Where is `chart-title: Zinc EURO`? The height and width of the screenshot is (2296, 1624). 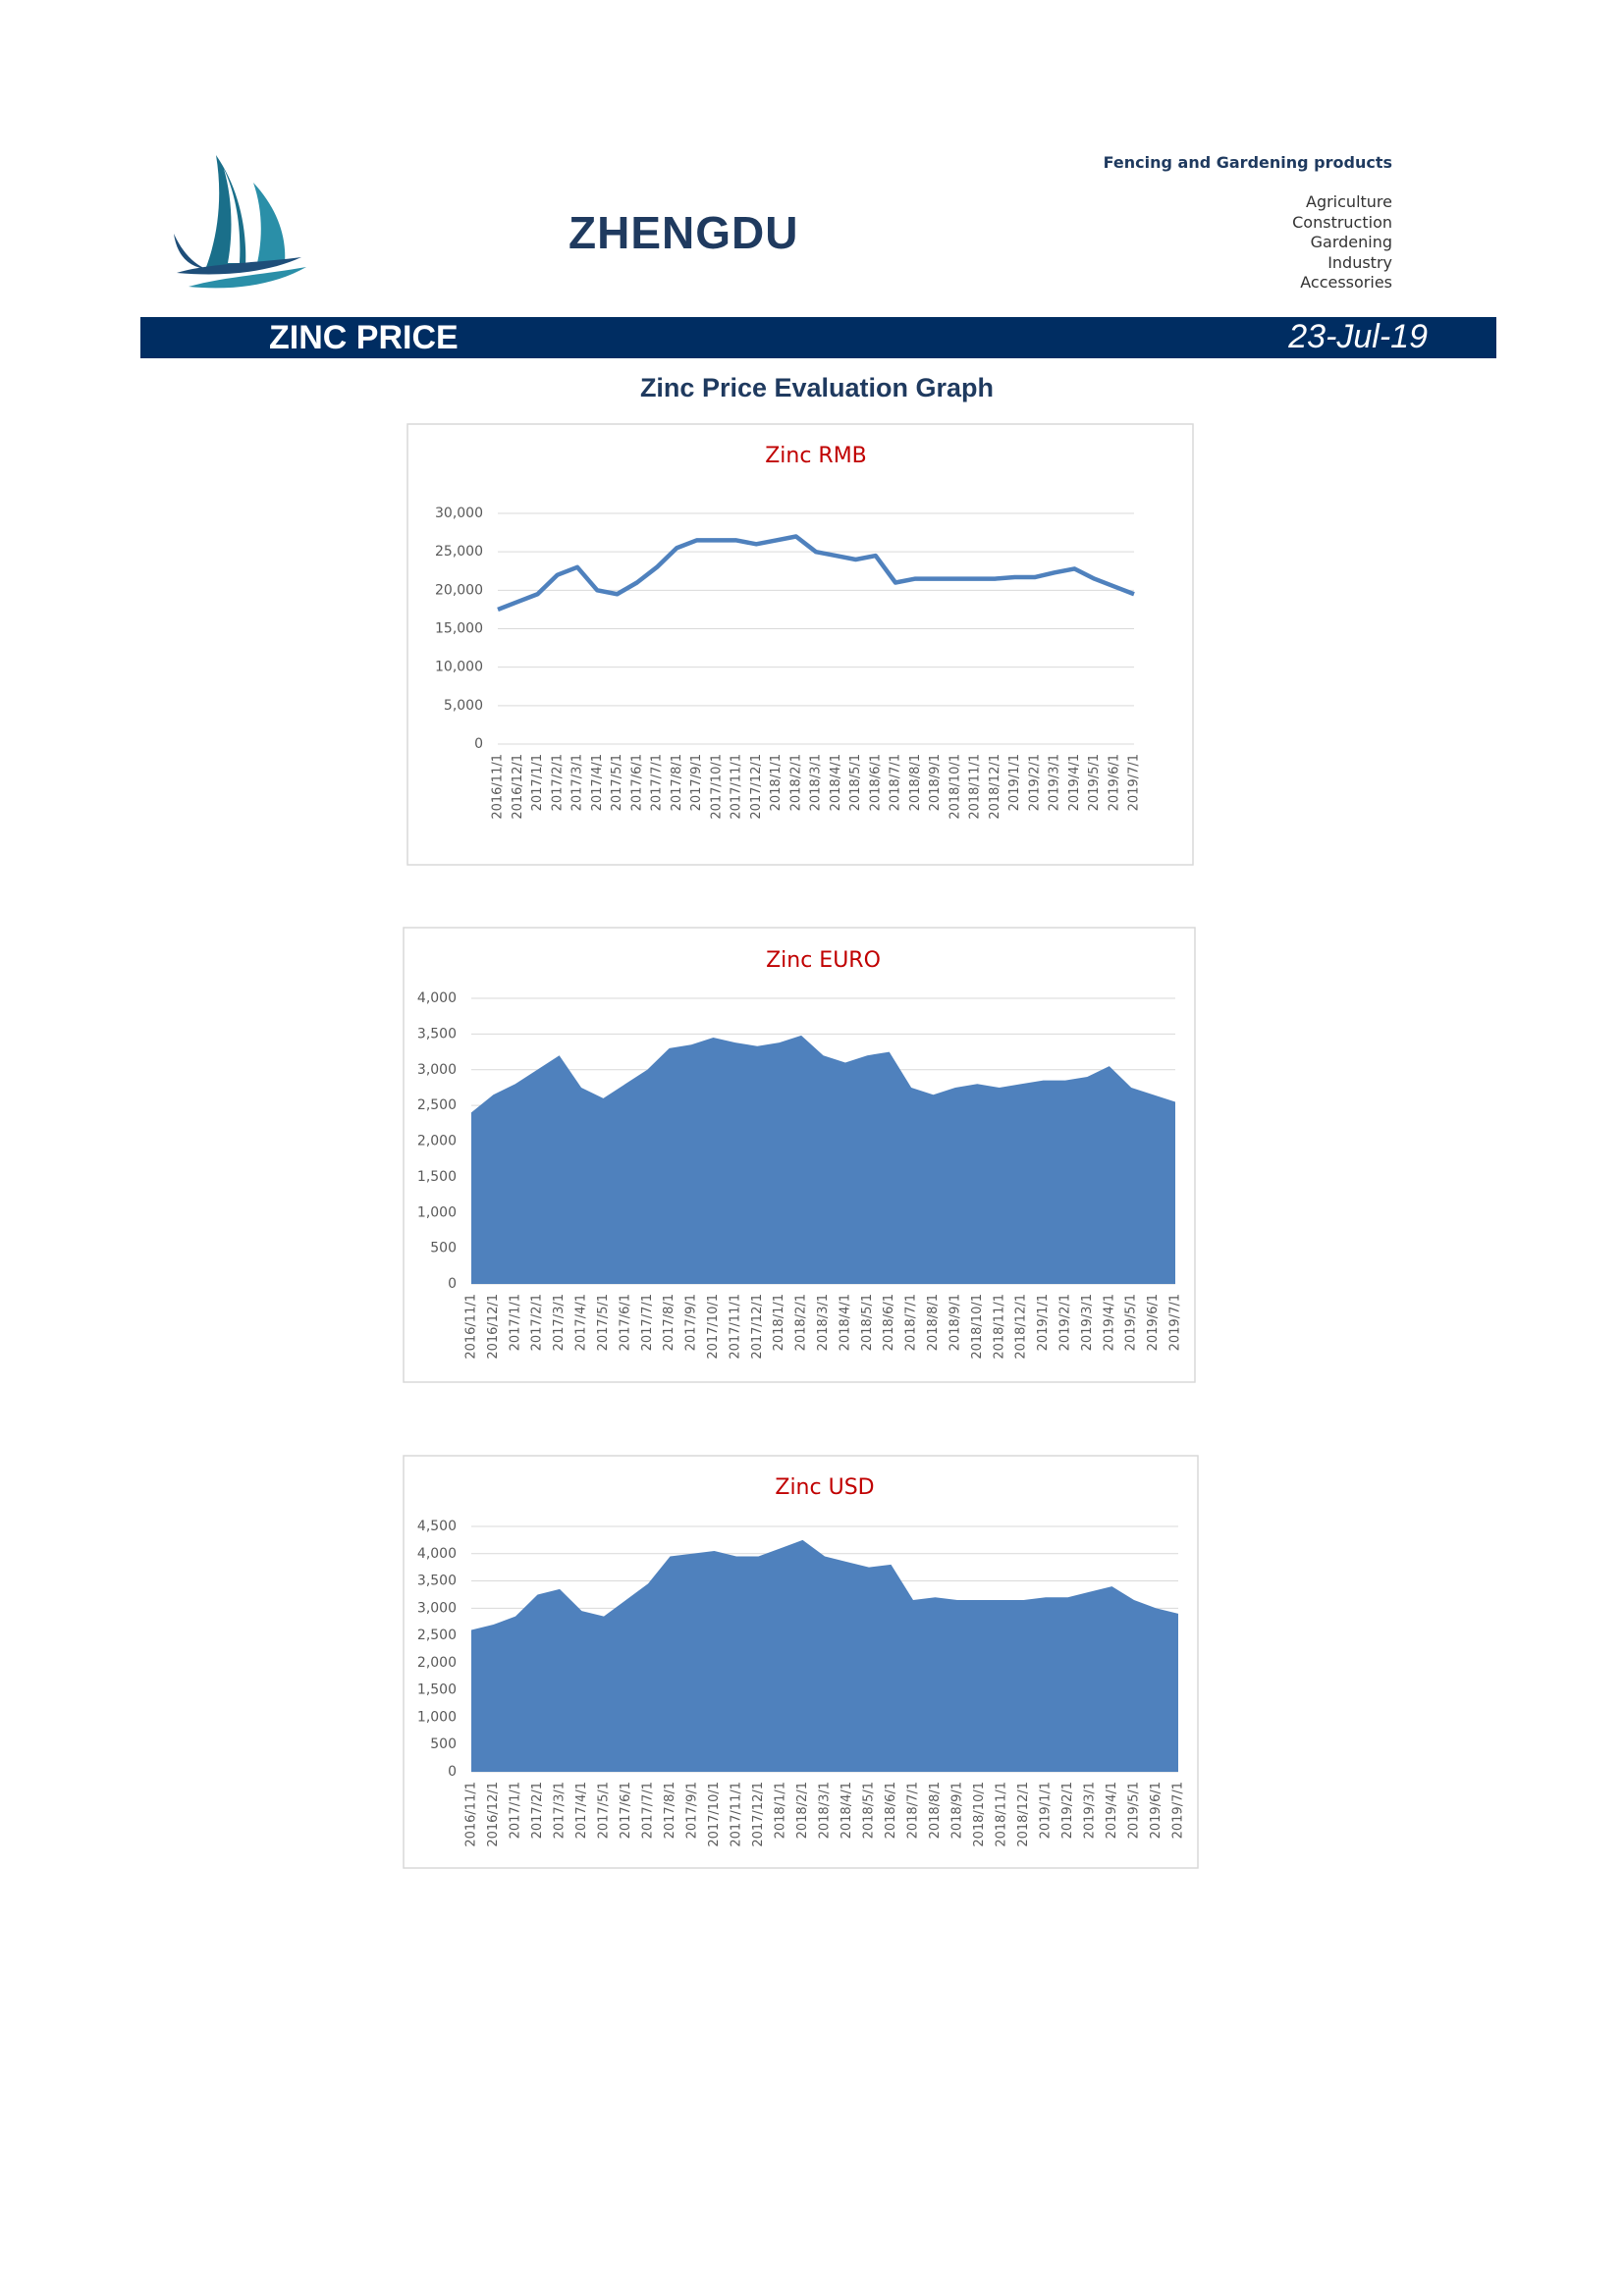
chart-title: Zinc EURO is located at coordinates (823, 961).